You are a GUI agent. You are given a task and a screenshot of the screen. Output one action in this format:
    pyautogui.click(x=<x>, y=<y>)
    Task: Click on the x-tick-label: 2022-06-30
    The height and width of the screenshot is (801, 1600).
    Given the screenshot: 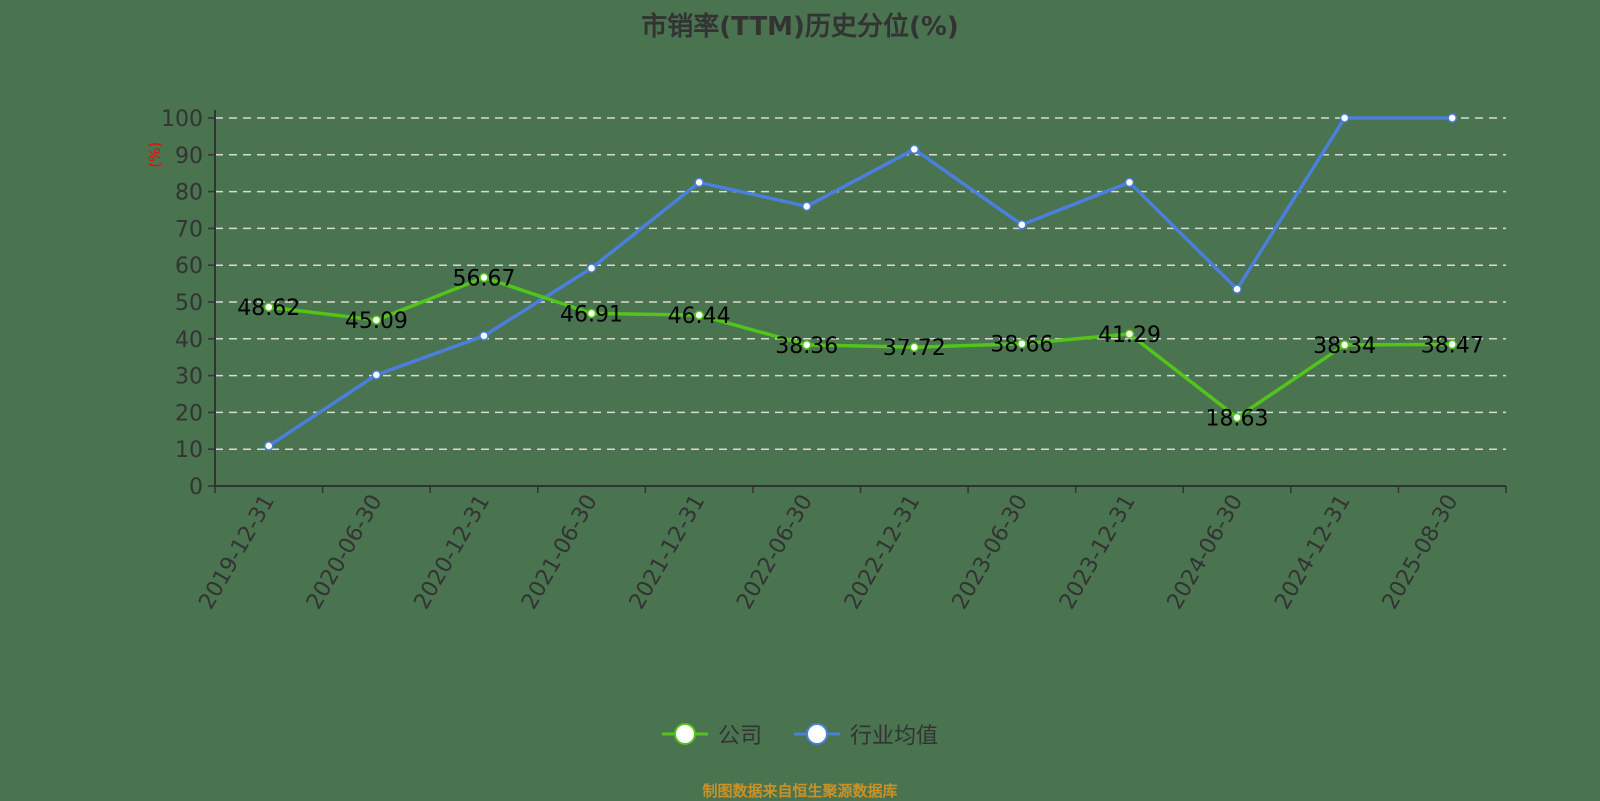 What is the action you would take?
    pyautogui.click(x=775, y=552)
    